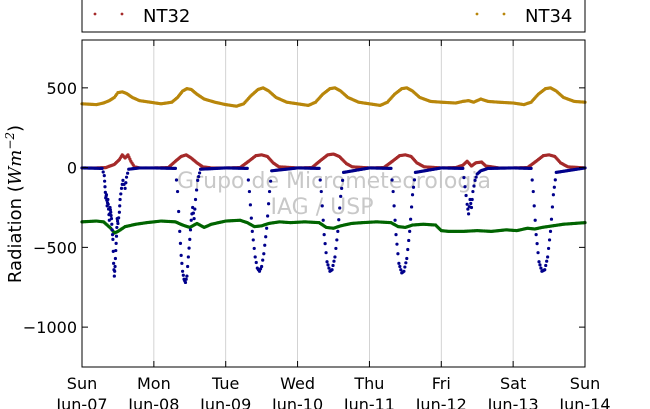 The height and width of the screenshot is (409, 650). Describe the element at coordinates (334, 181) in the screenshot. I see `watermark-line-1: Grupo de Micrometeorologia` at that location.